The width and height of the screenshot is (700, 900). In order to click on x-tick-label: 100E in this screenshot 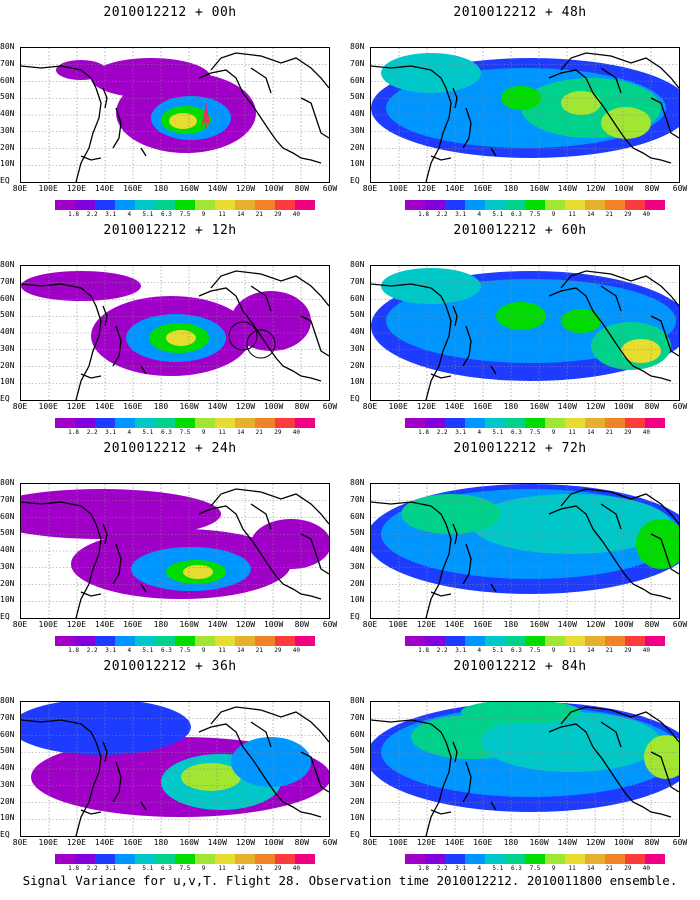, I will do `click(398, 624)`.